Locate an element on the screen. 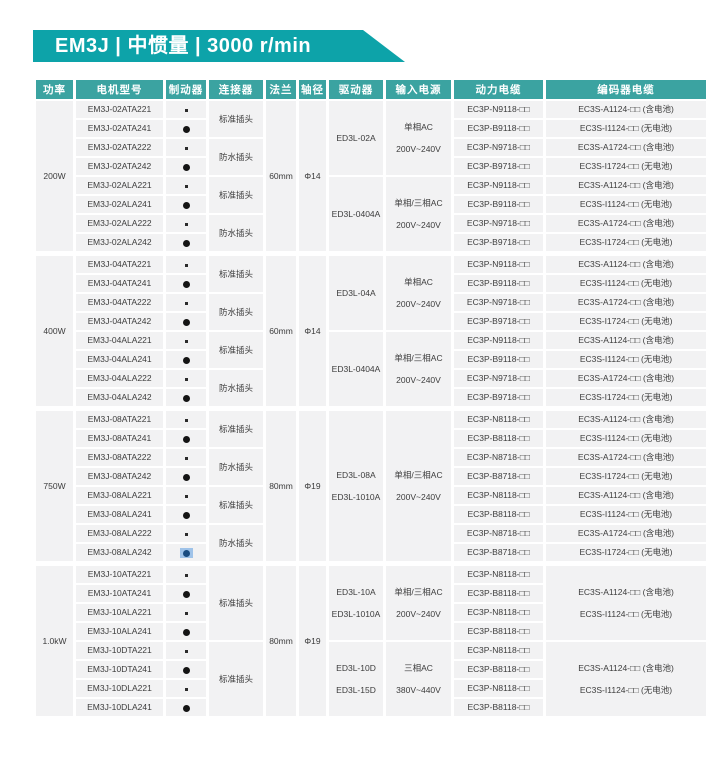 The image size is (707, 762). cell-line: Φ14 is located at coordinates (312, 176).